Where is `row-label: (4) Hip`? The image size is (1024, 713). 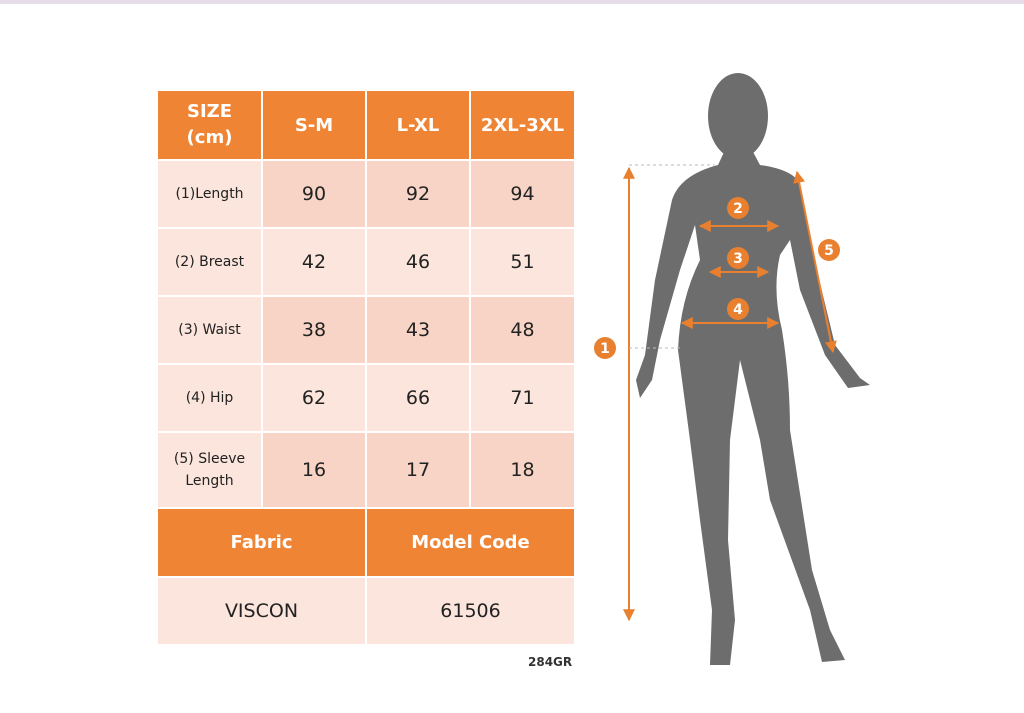
row-label: (4) Hip is located at coordinates (209, 398).